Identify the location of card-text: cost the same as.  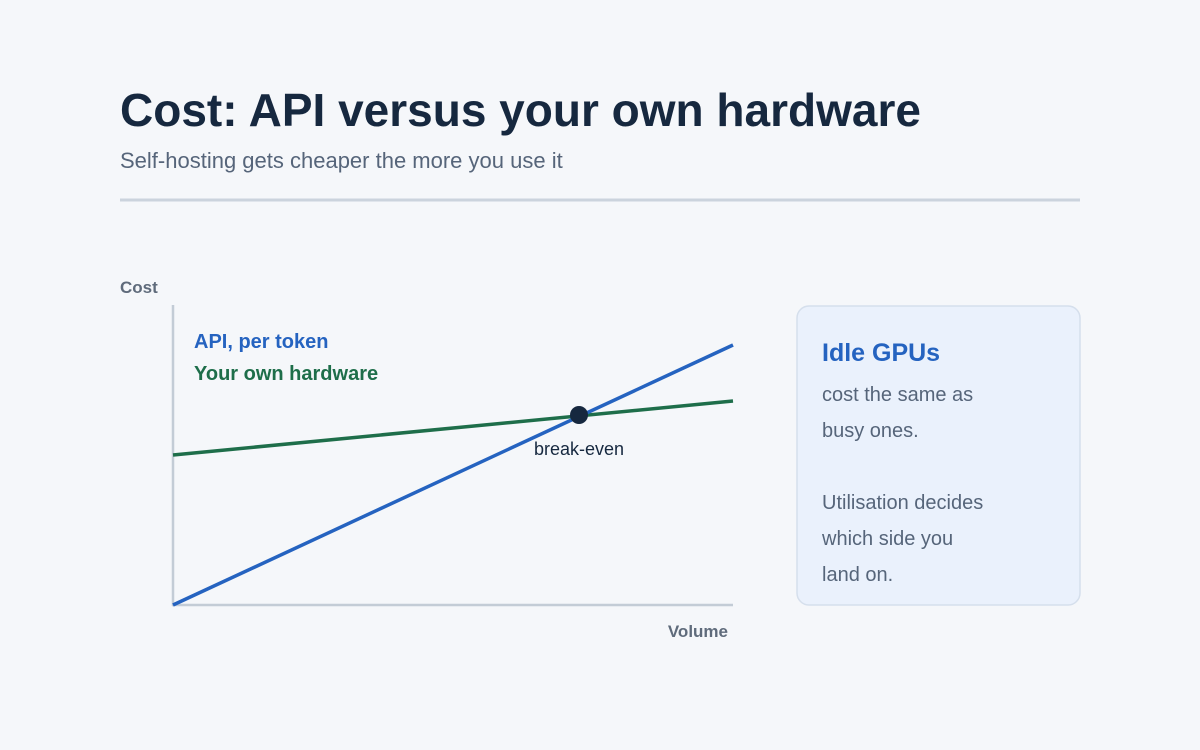
(897, 395).